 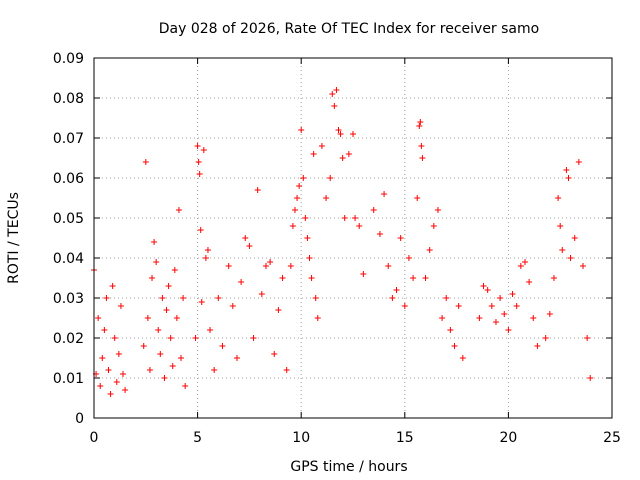 What do you see at coordinates (405, 438) in the screenshot?
I see `x-tick-label: 15` at bounding box center [405, 438].